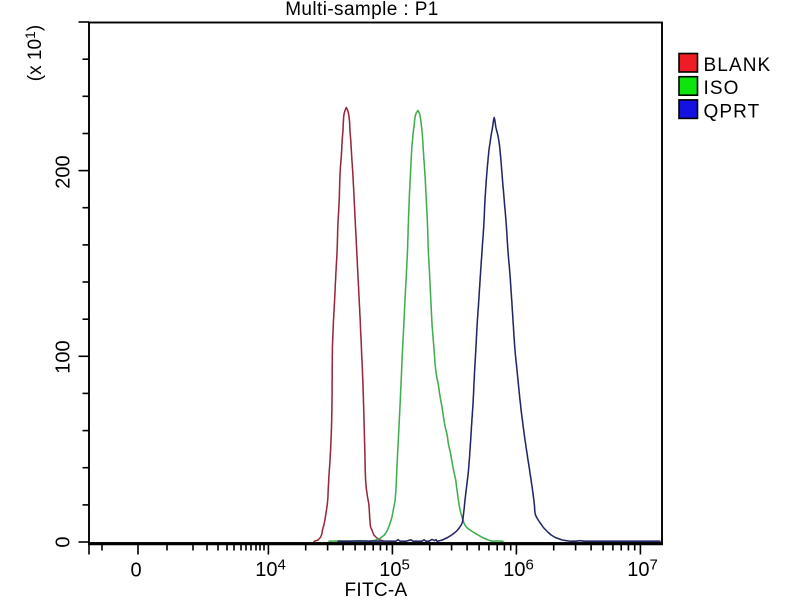 Image resolution: width=800 pixels, height=600 pixels. Describe the element at coordinates (64, 171) in the screenshot. I see `svg-text: 200` at that location.